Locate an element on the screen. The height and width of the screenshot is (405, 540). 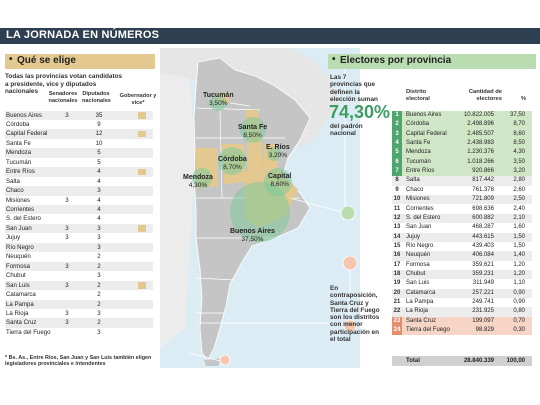
elector-count: 721.809 is located at coordinates (483, 199).